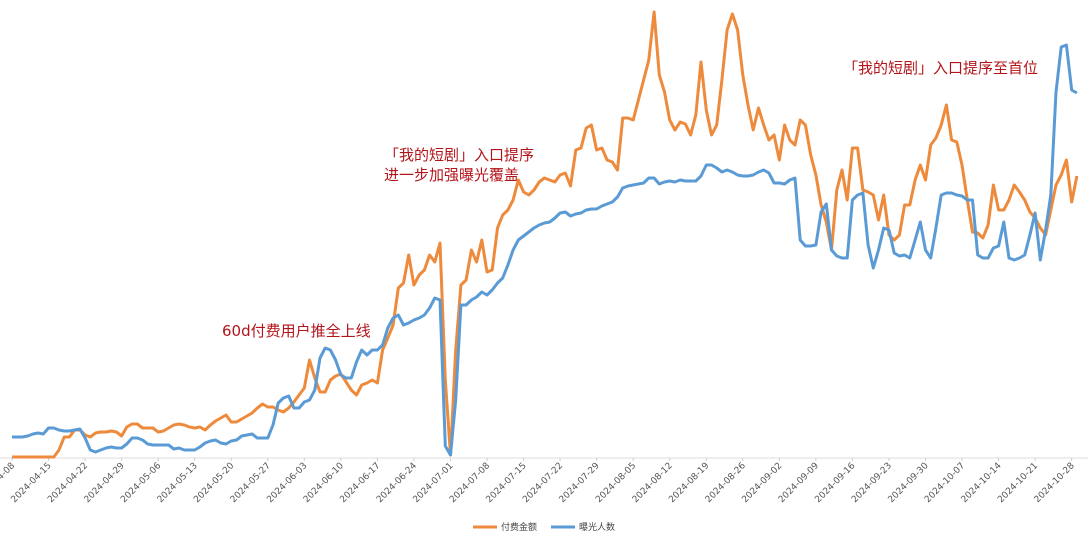  I want to click on legend-label: 曝光人数, so click(597, 527).